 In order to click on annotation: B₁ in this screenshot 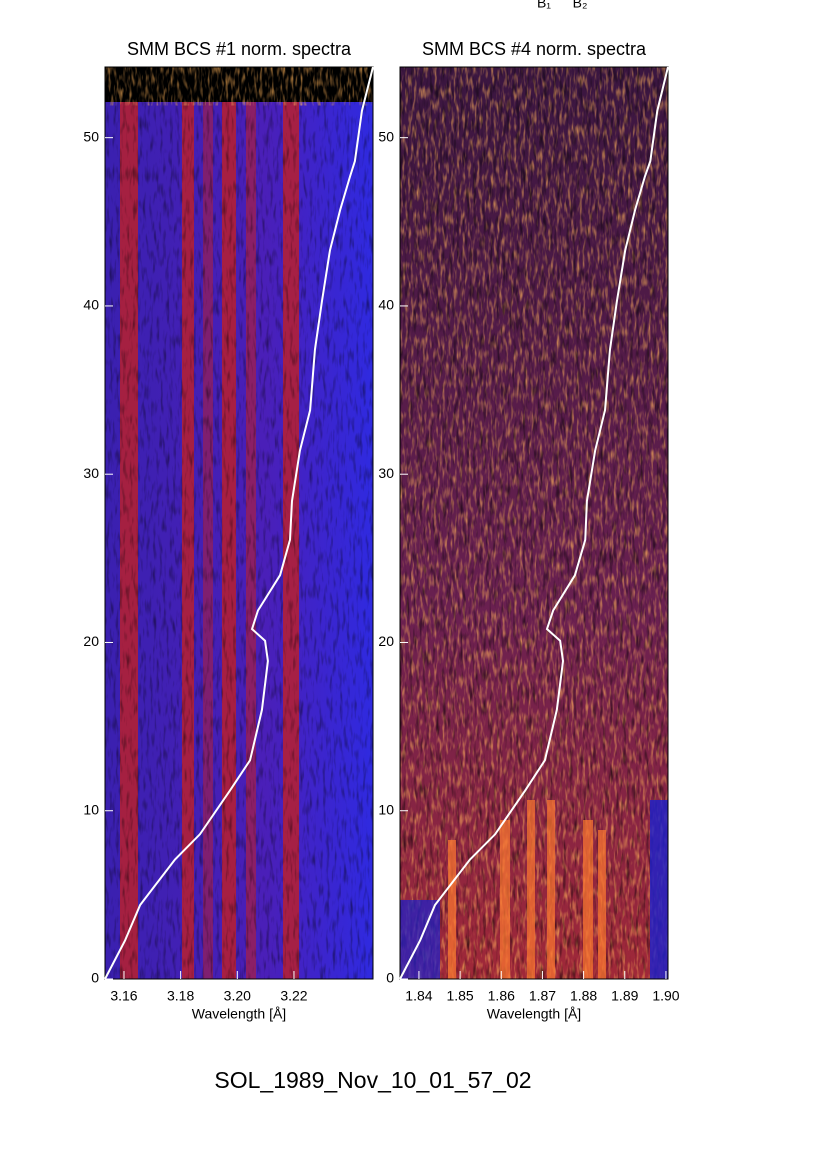, I will do `click(544, 5)`.